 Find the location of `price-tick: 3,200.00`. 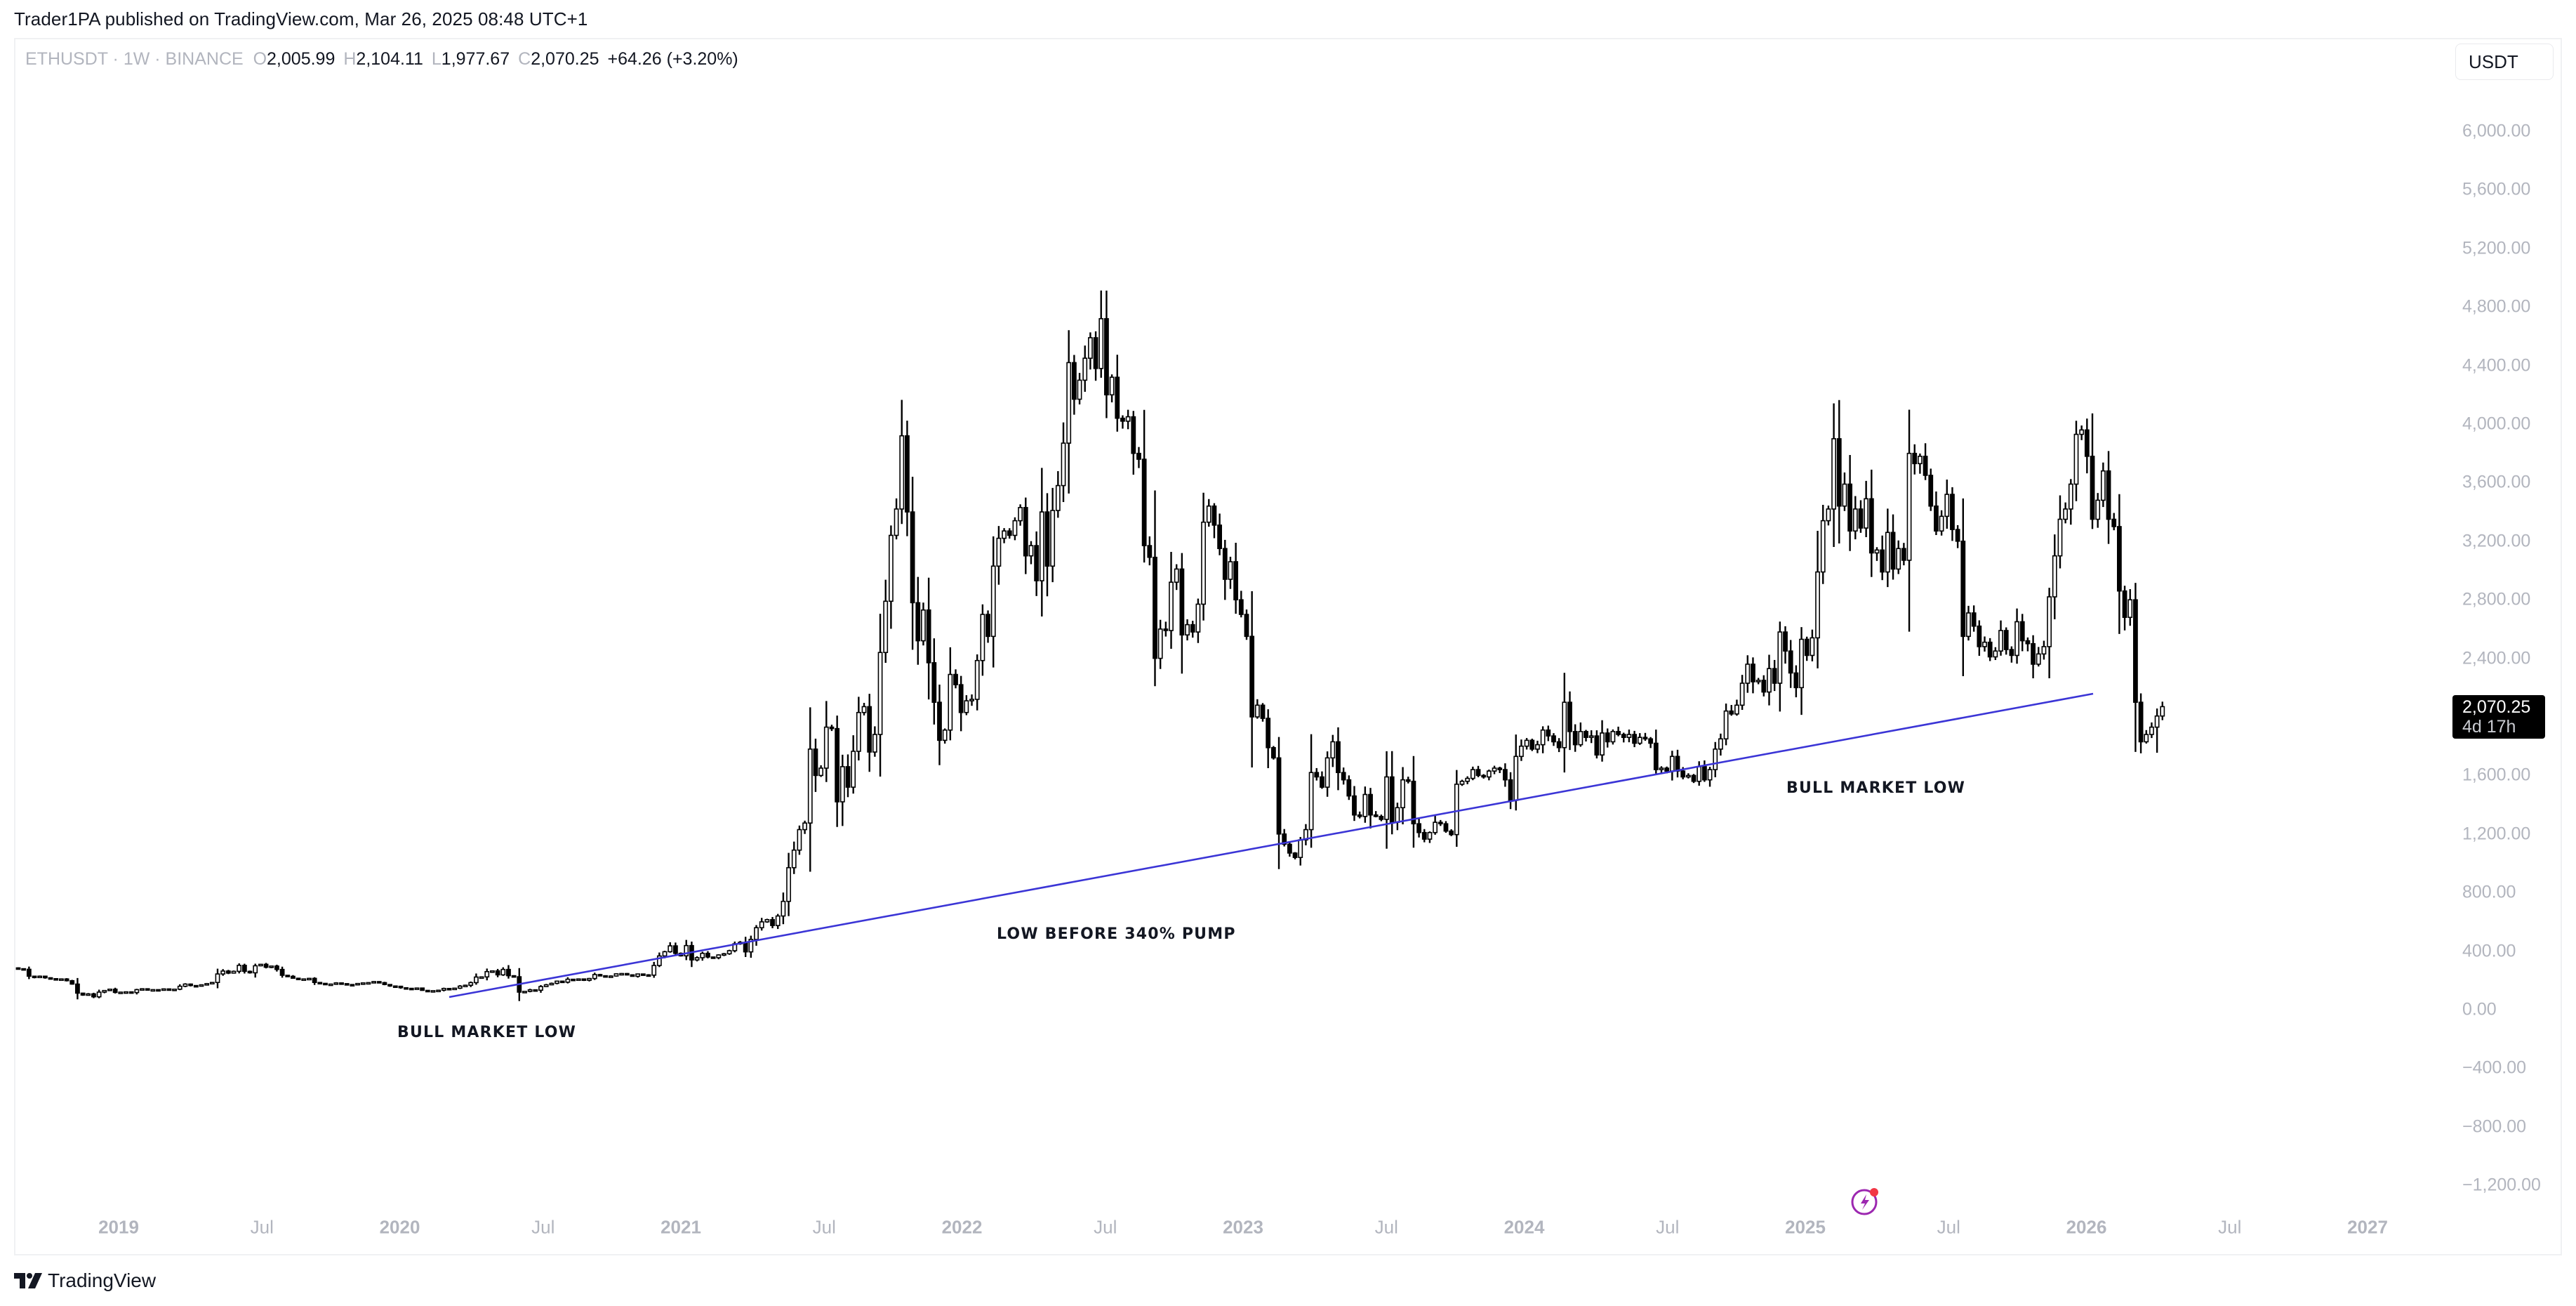

price-tick: 3,200.00 is located at coordinates (2497, 541).